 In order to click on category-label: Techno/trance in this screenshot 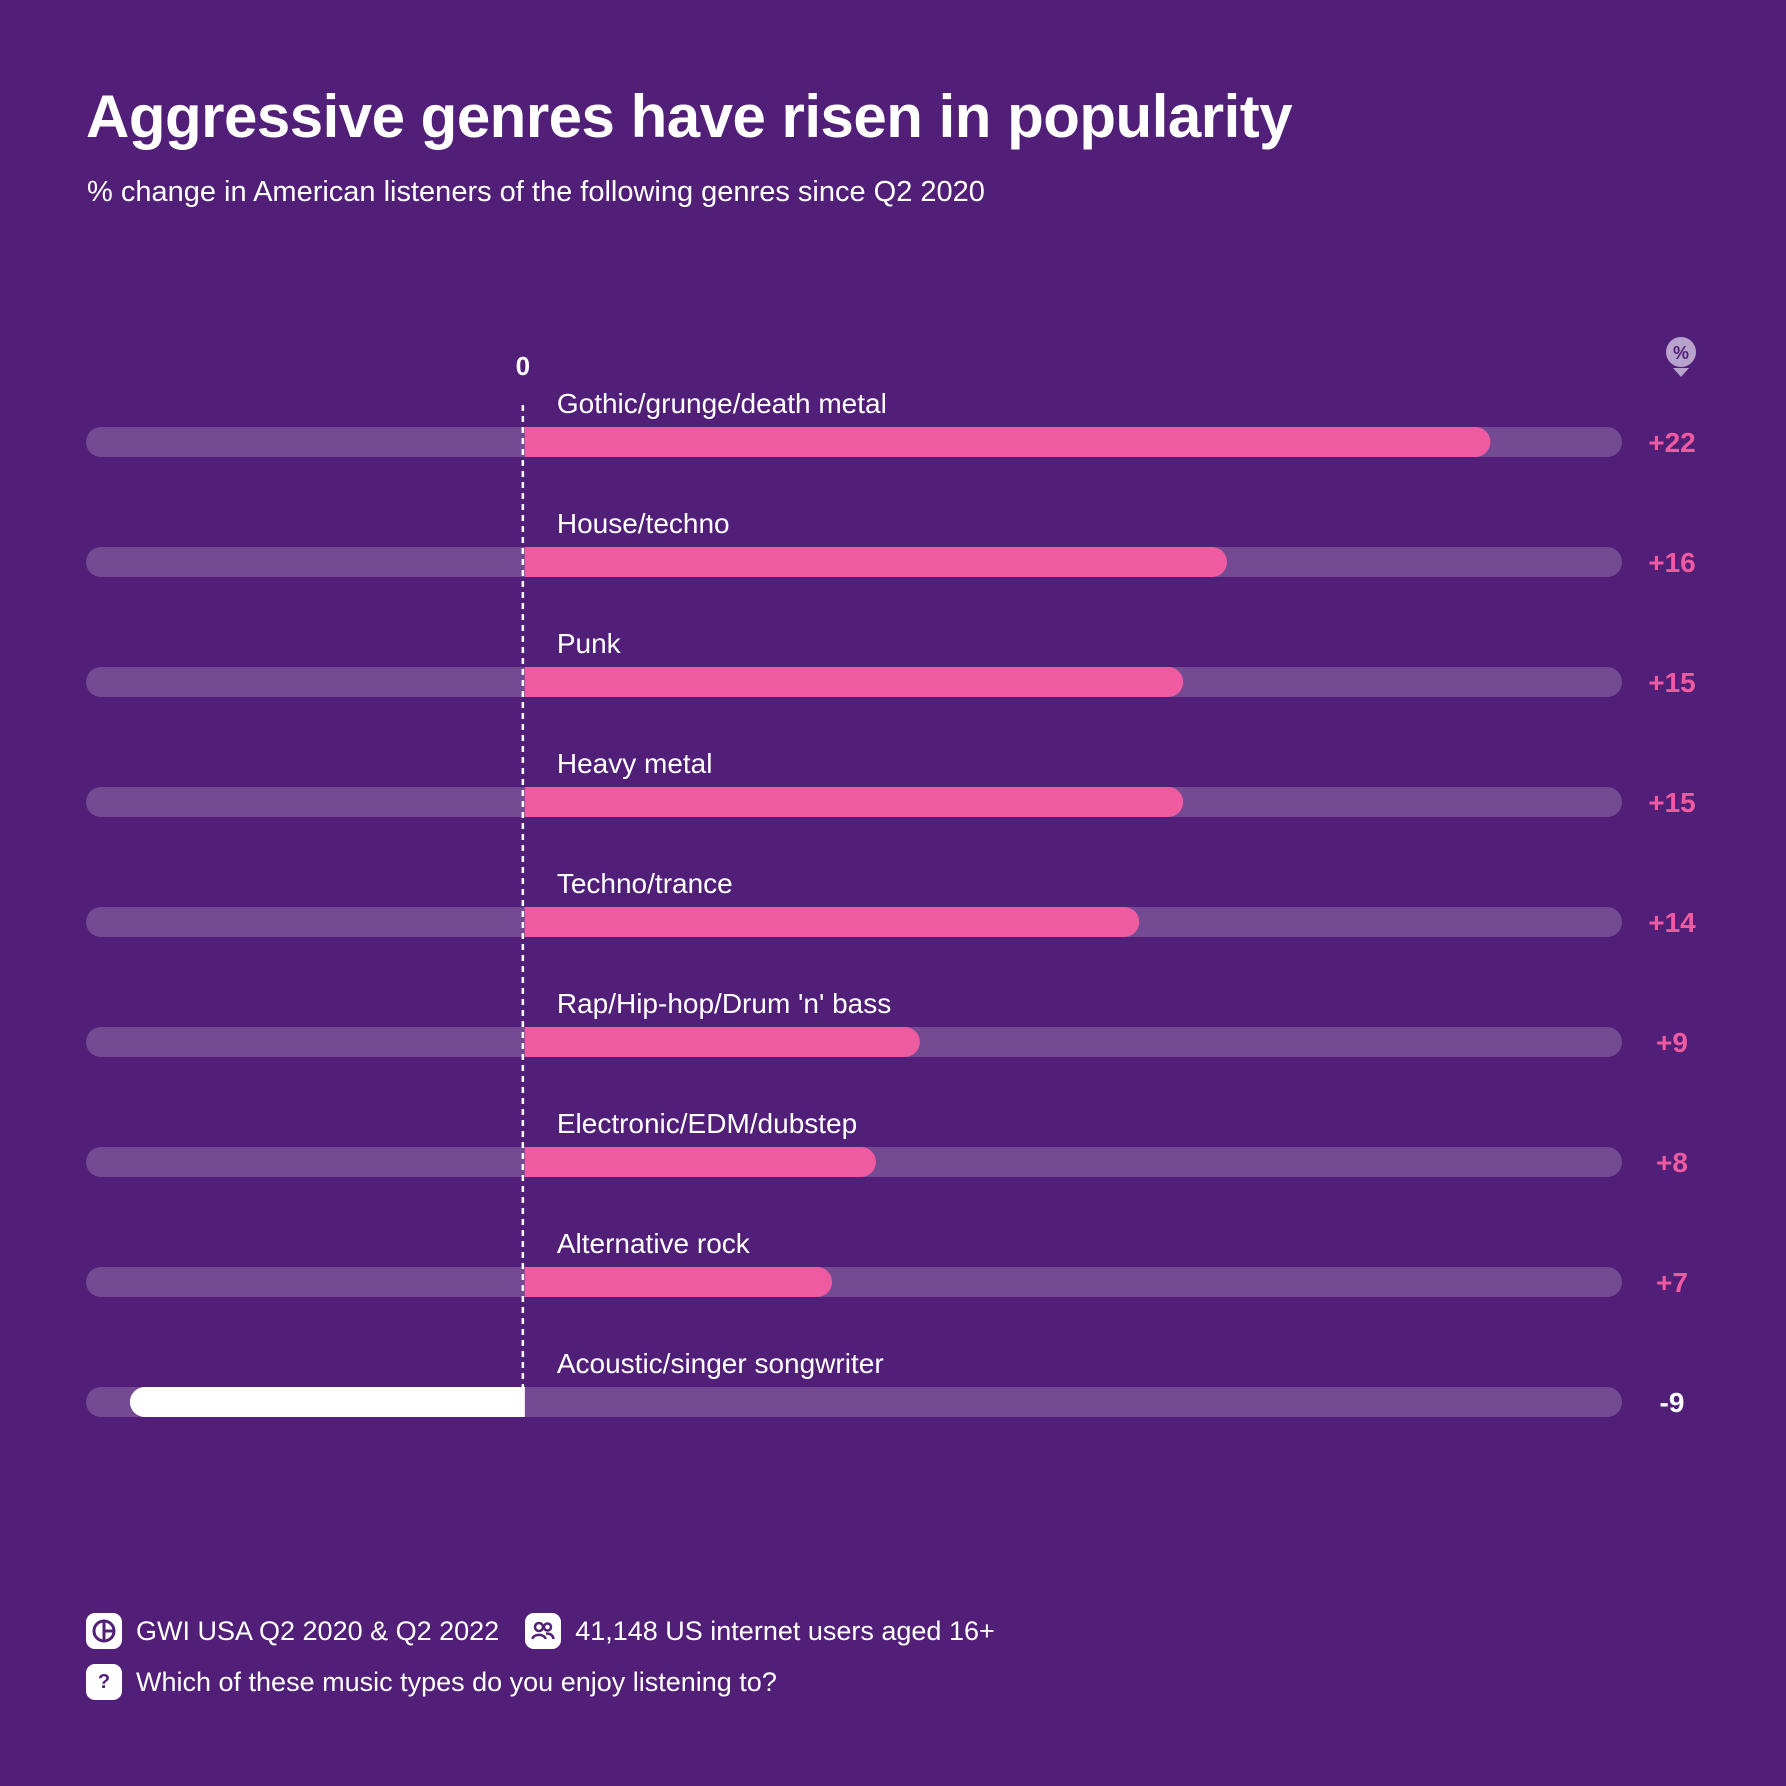, I will do `click(645, 883)`.